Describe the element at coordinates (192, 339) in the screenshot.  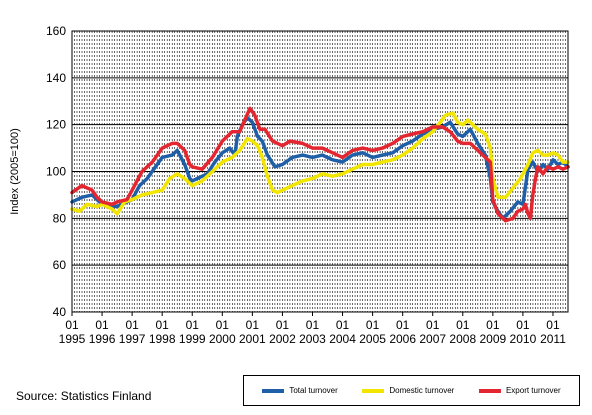
I see `x-tick-year-label: 1999` at that location.